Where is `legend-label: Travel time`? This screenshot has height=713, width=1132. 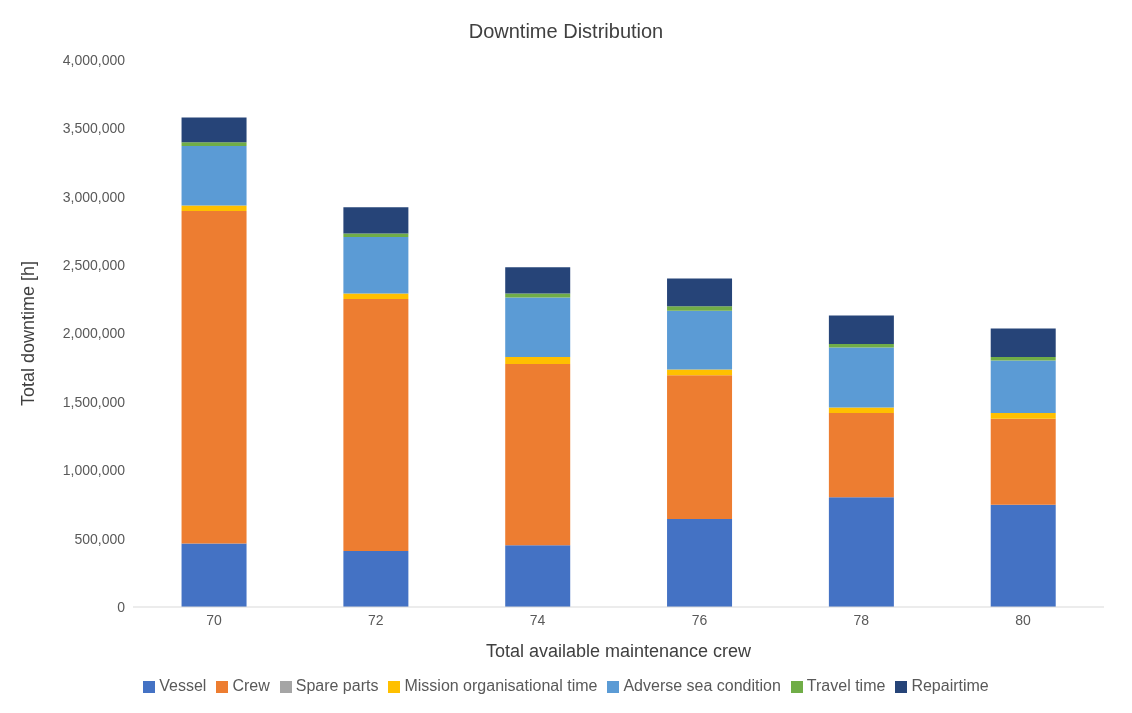
legend-label: Travel time is located at coordinates (846, 685).